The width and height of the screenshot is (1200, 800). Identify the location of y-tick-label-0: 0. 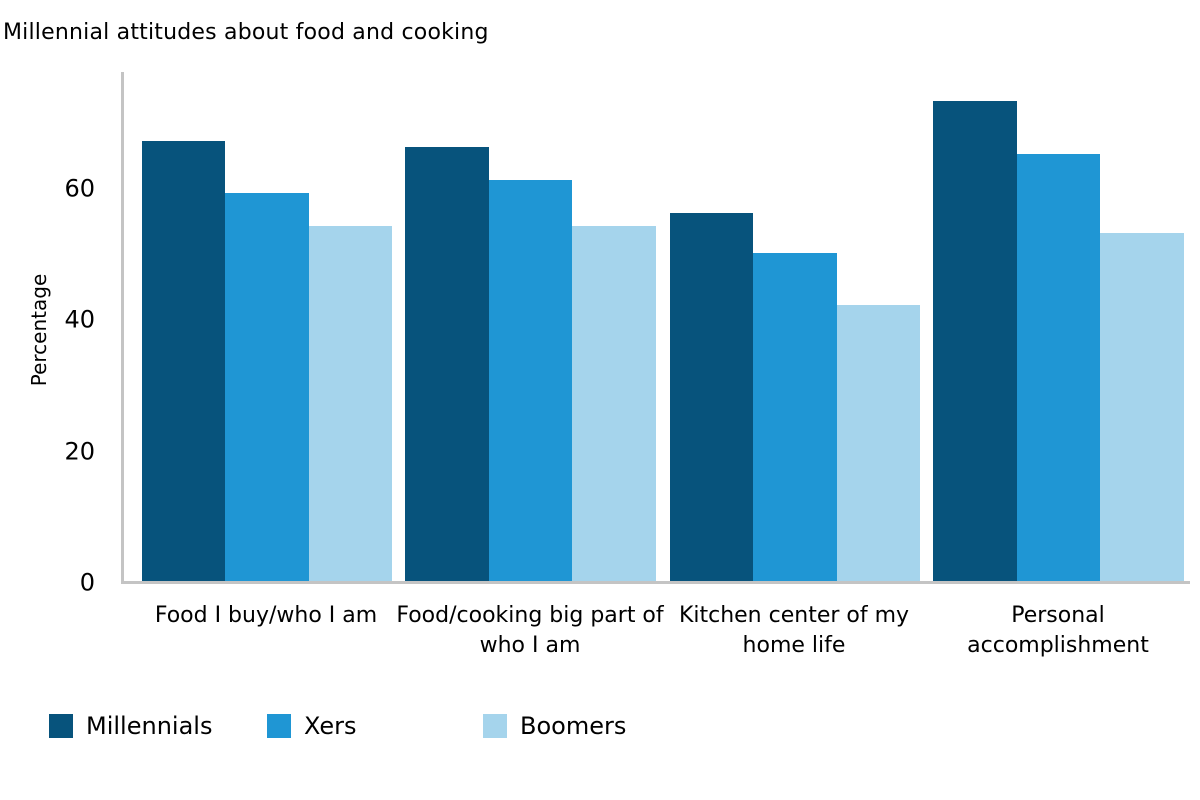
(87, 582).